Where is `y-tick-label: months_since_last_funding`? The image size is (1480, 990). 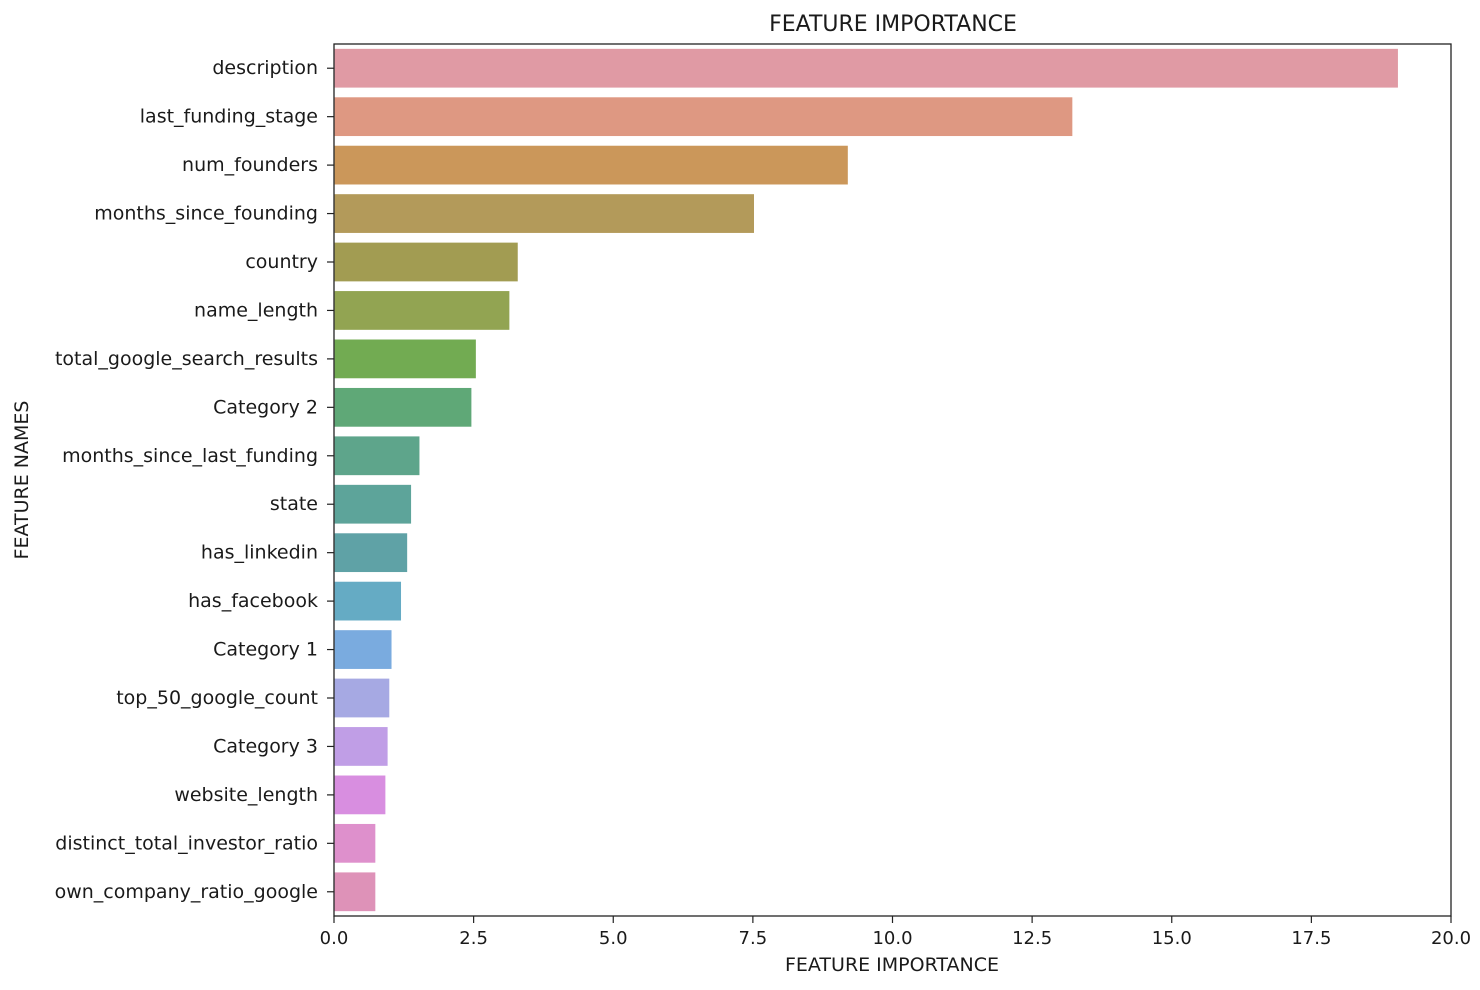
y-tick-label: months_since_last_funding is located at coordinates (190, 456).